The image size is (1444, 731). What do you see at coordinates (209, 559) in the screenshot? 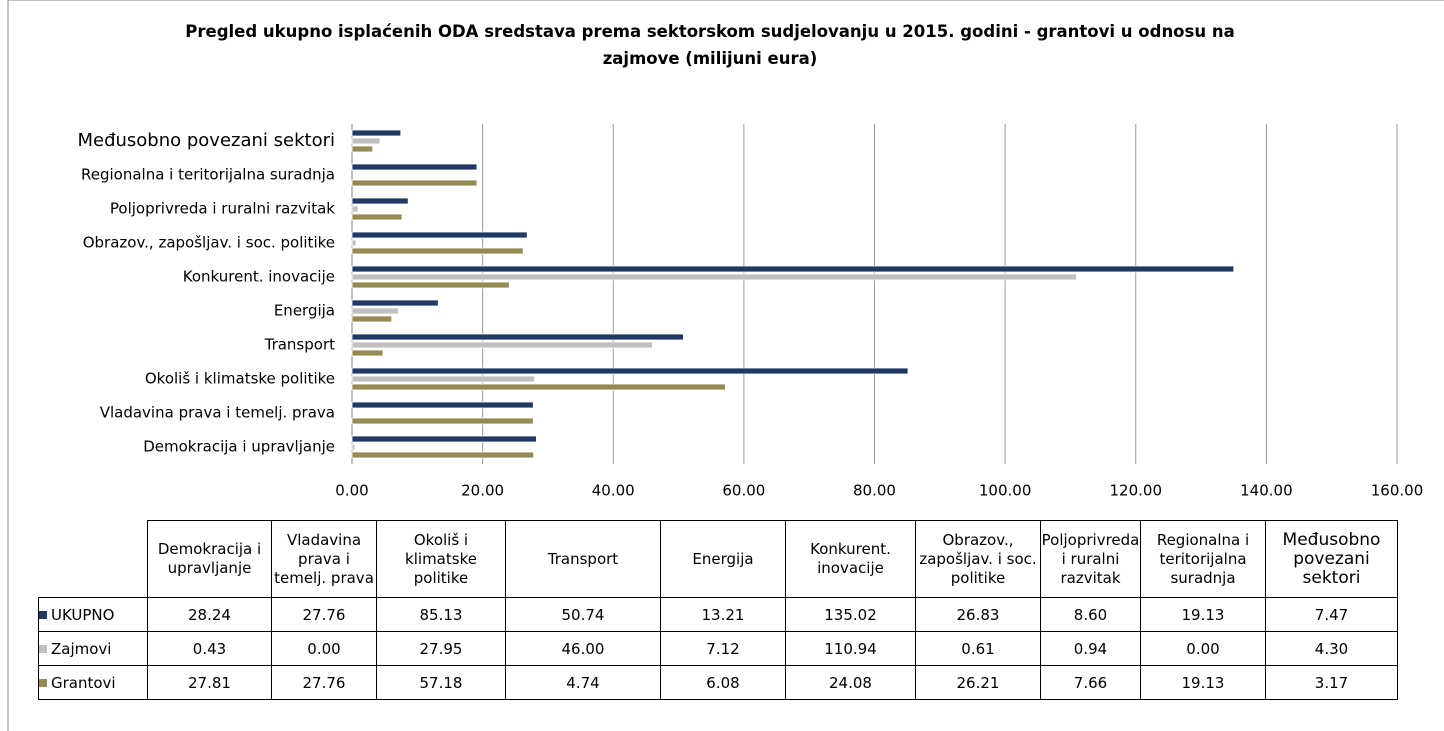
I see `column-header: Demokracija i upravljanje` at bounding box center [209, 559].